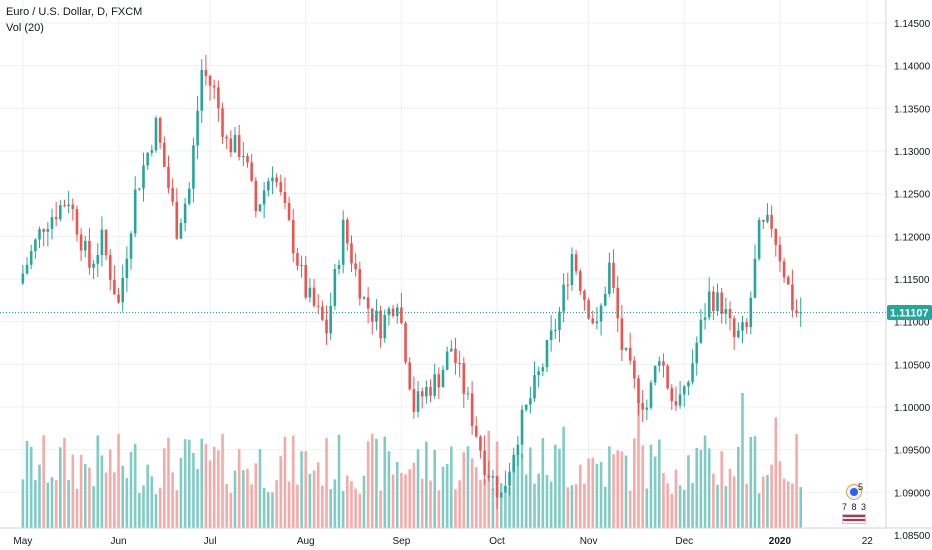 The height and width of the screenshot is (550, 932). Describe the element at coordinates (868, 541) in the screenshot. I see `x-tick-label: 22` at that location.